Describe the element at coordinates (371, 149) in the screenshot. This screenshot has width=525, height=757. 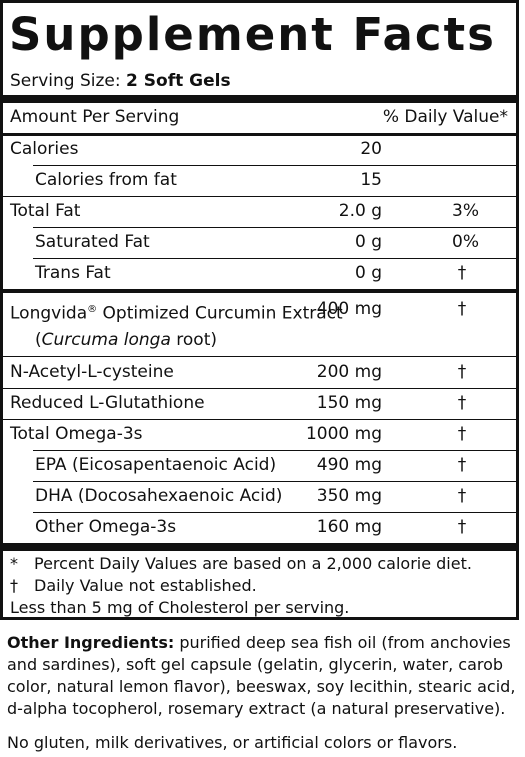
I see `nutrient-amount: 20` at that location.